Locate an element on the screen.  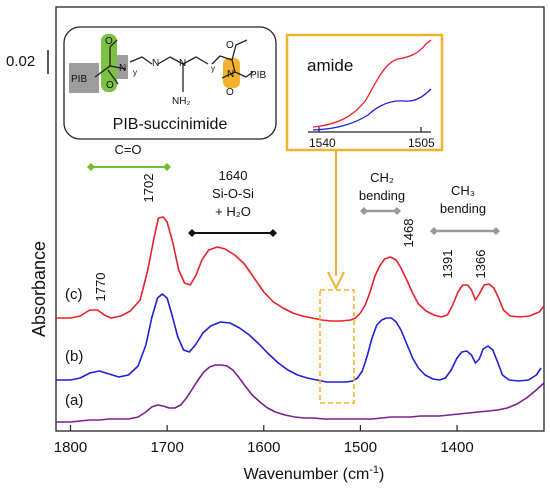
structure-bonds is located at coordinates (174, 65).